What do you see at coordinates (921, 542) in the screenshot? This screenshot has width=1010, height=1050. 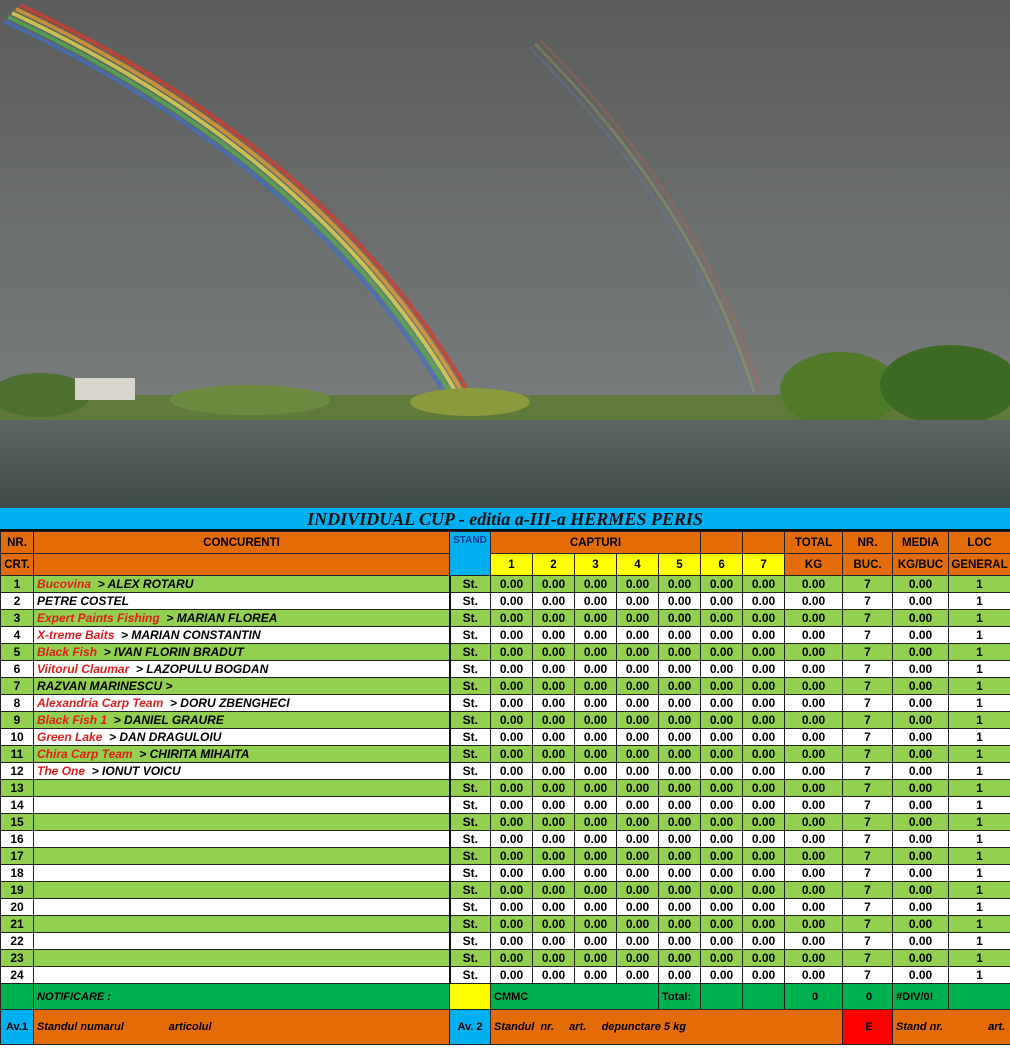 I see `header-media: MEDIA` at bounding box center [921, 542].